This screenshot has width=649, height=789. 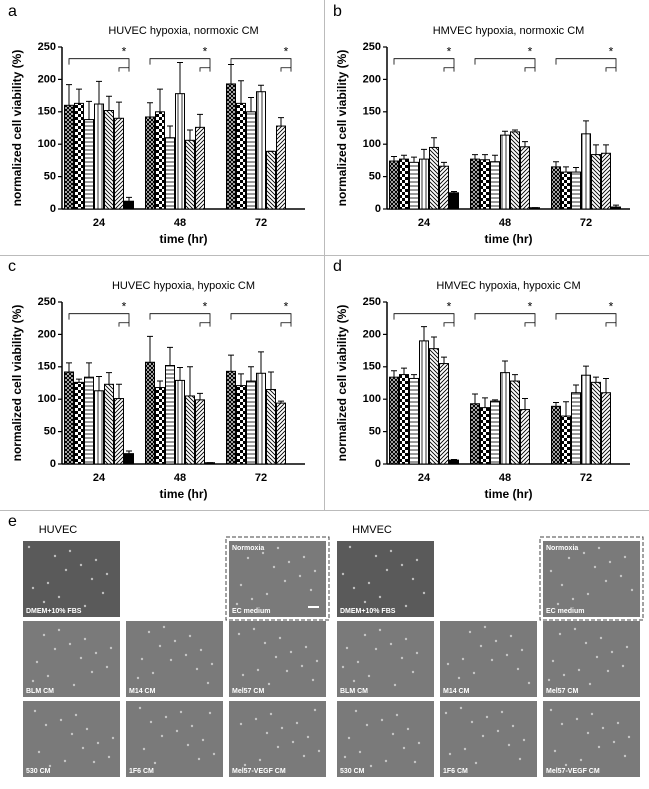 What do you see at coordinates (505, 478) in the screenshot?
I see `x-tick-label: 48` at bounding box center [505, 478].